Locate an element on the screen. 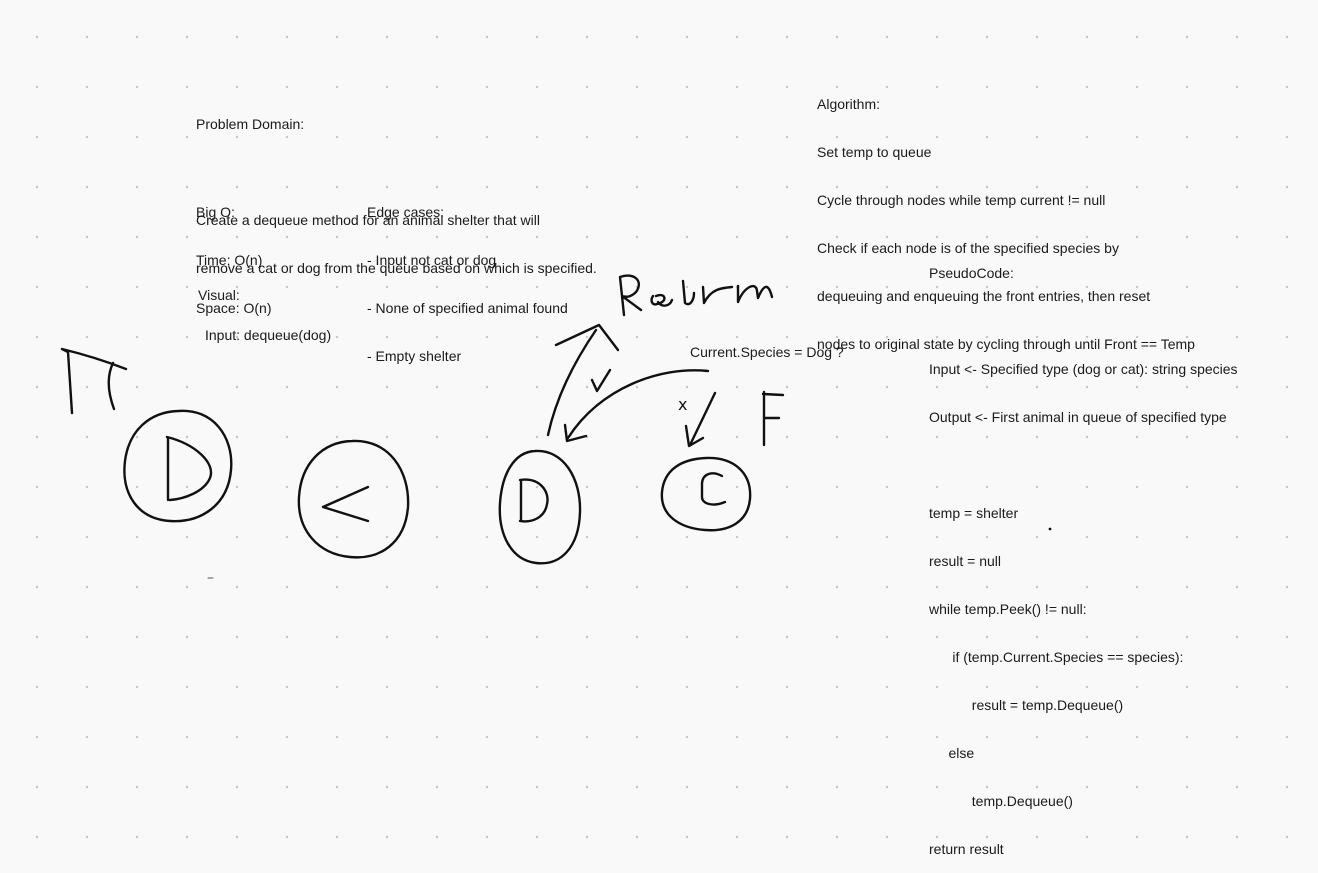 This screenshot has height=873, width=1318. pseudocode-line: result = null is located at coordinates (965, 561).